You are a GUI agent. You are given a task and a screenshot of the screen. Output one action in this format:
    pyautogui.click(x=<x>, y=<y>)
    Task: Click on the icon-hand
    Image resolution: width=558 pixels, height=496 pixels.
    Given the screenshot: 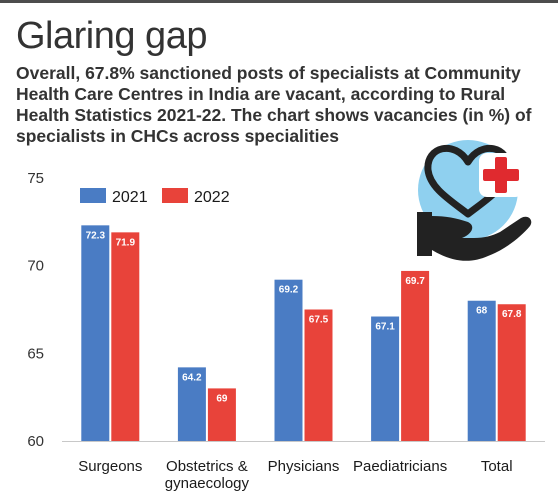 What is the action you would take?
    pyautogui.click(x=474, y=236)
    